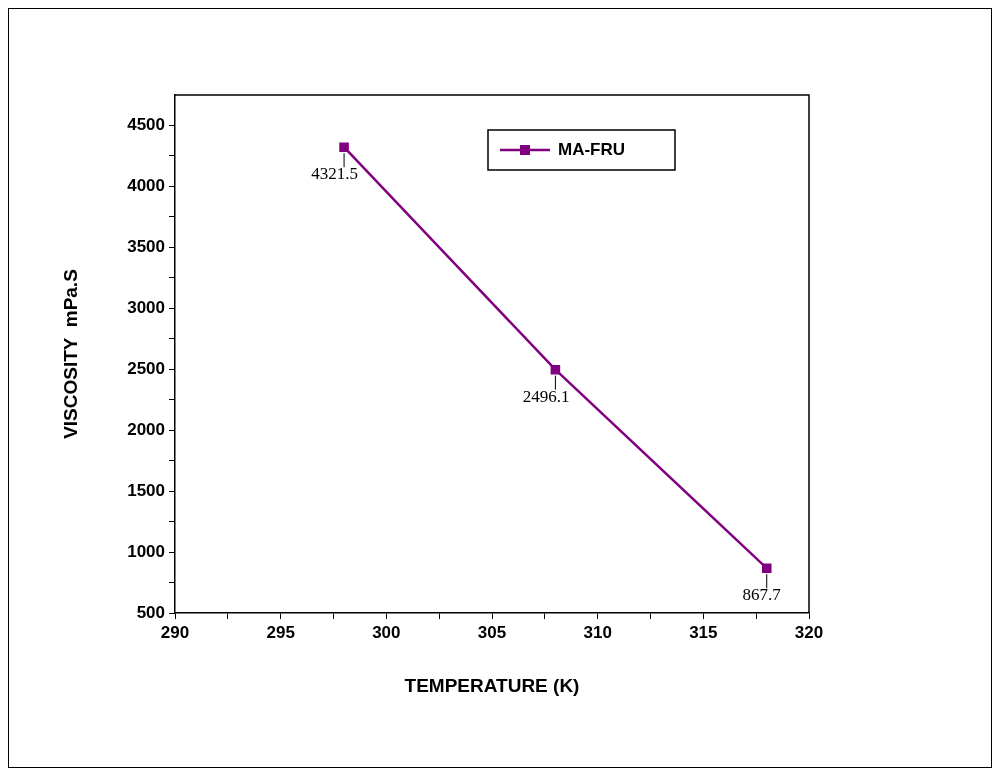 This screenshot has width=1002, height=776. Describe the element at coordinates (146, 490) in the screenshot. I see `y-tick-label: 1500` at that location.